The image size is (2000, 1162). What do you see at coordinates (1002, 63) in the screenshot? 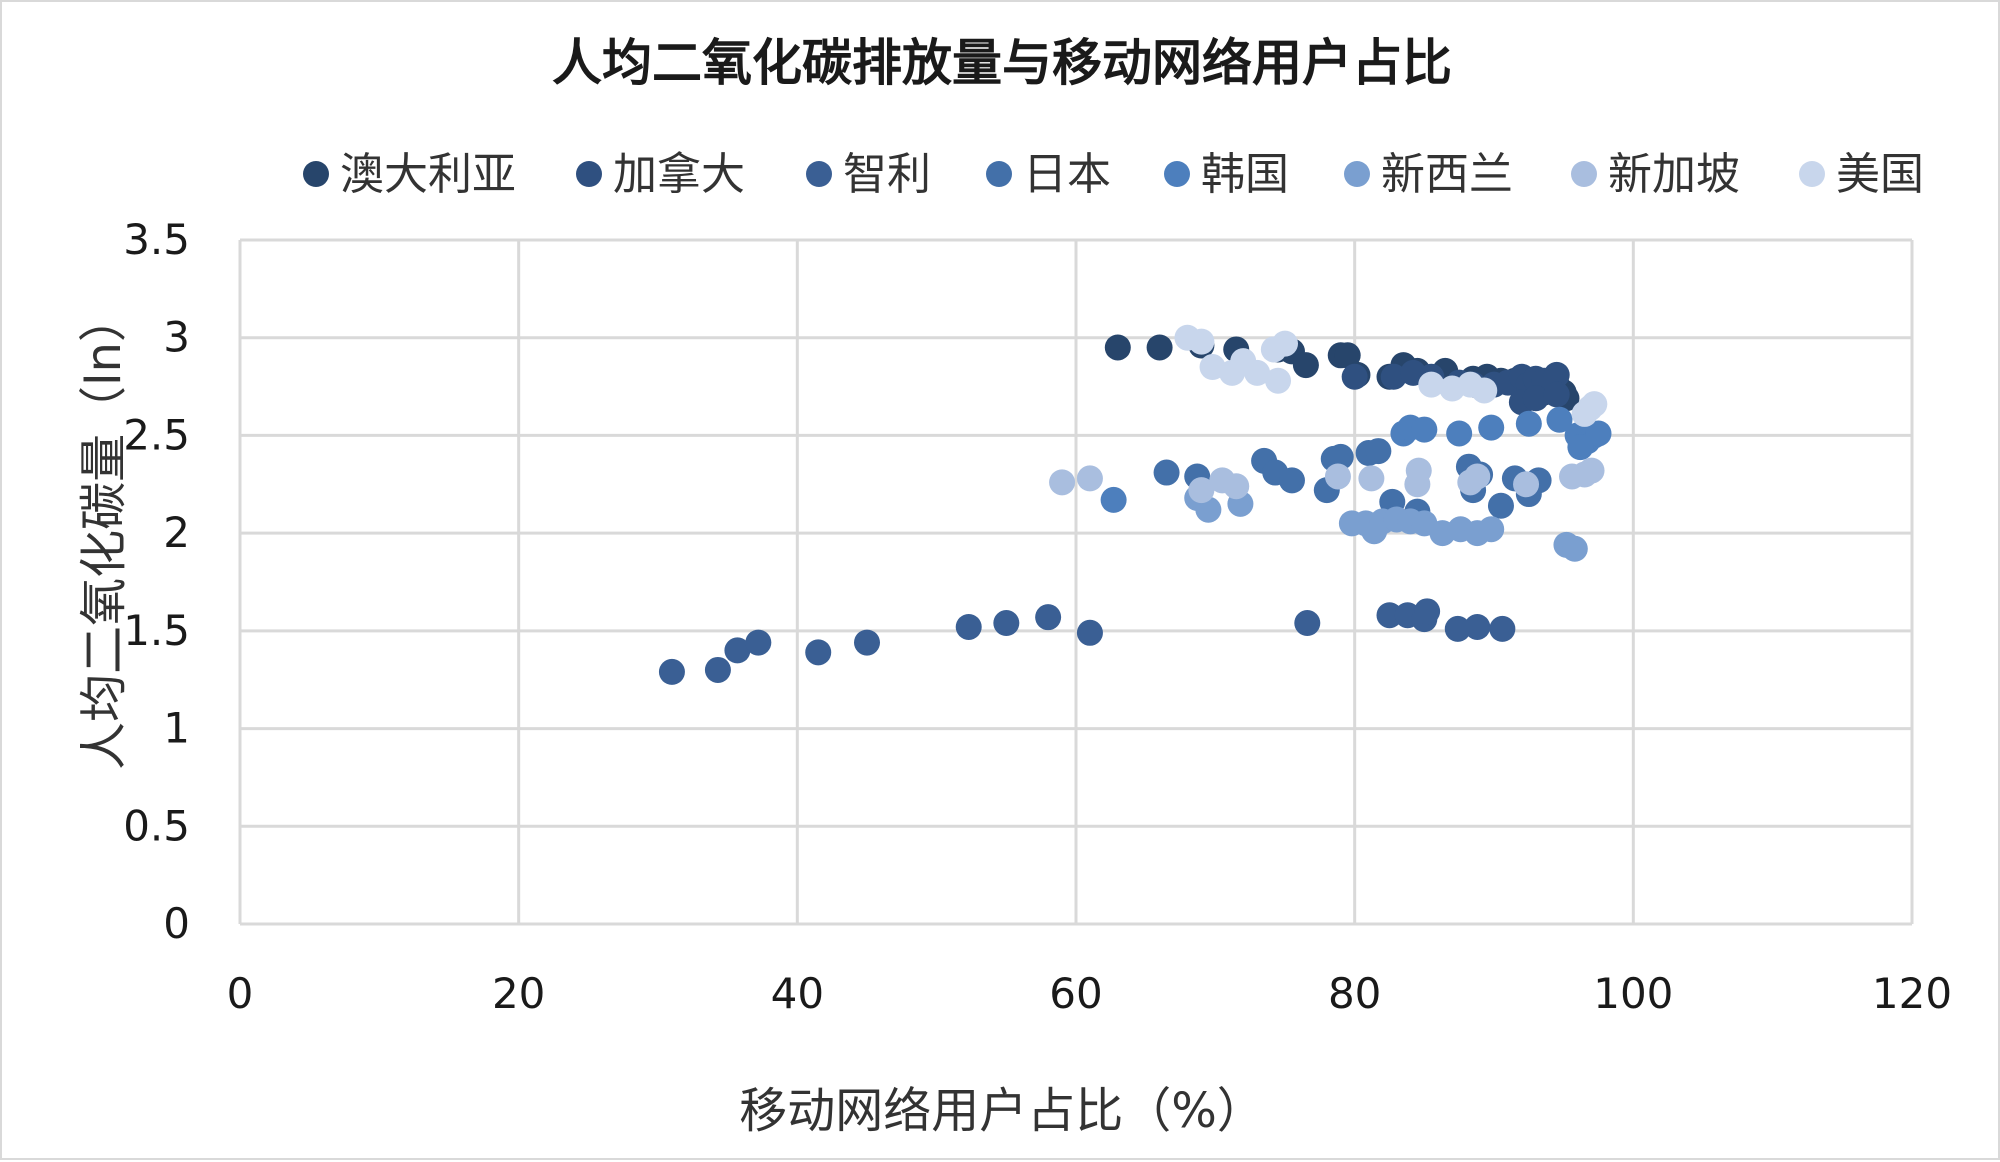
I see `chart-title: 人均二氧化碳排放量与移动网络用户占比` at bounding box center [1002, 63].